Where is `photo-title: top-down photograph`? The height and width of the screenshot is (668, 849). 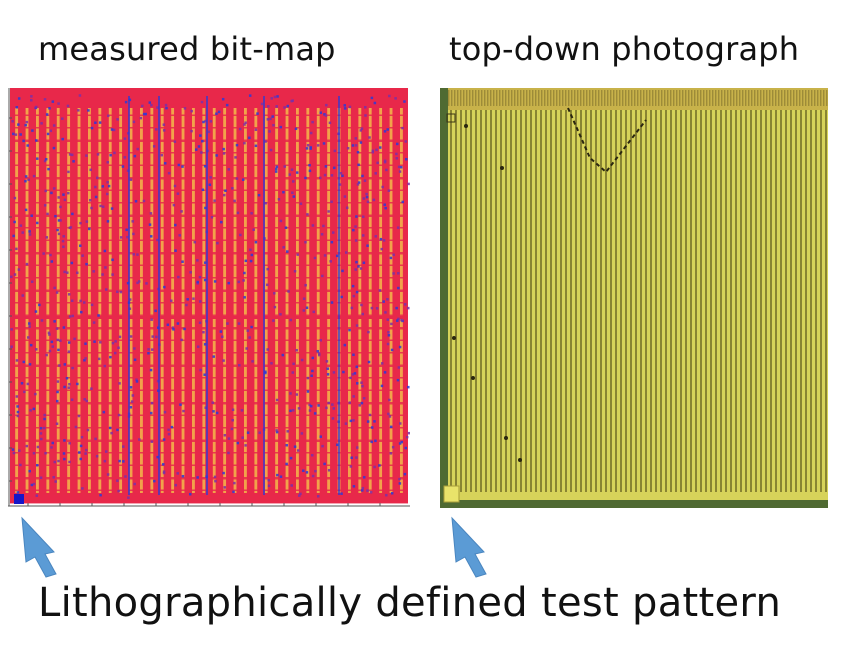 photo-title: top-down photograph is located at coordinates (624, 49).